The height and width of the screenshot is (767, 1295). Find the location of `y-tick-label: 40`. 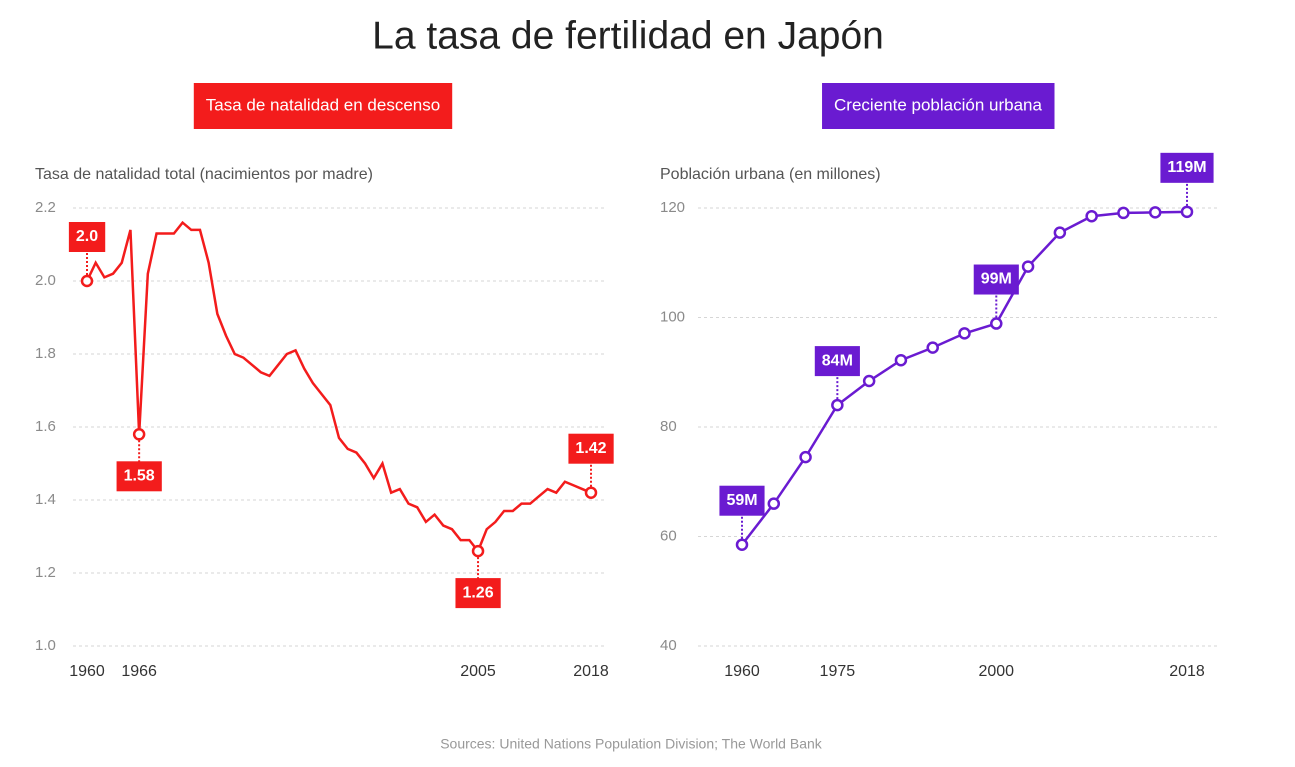

y-tick-label: 40 is located at coordinates (668, 645).